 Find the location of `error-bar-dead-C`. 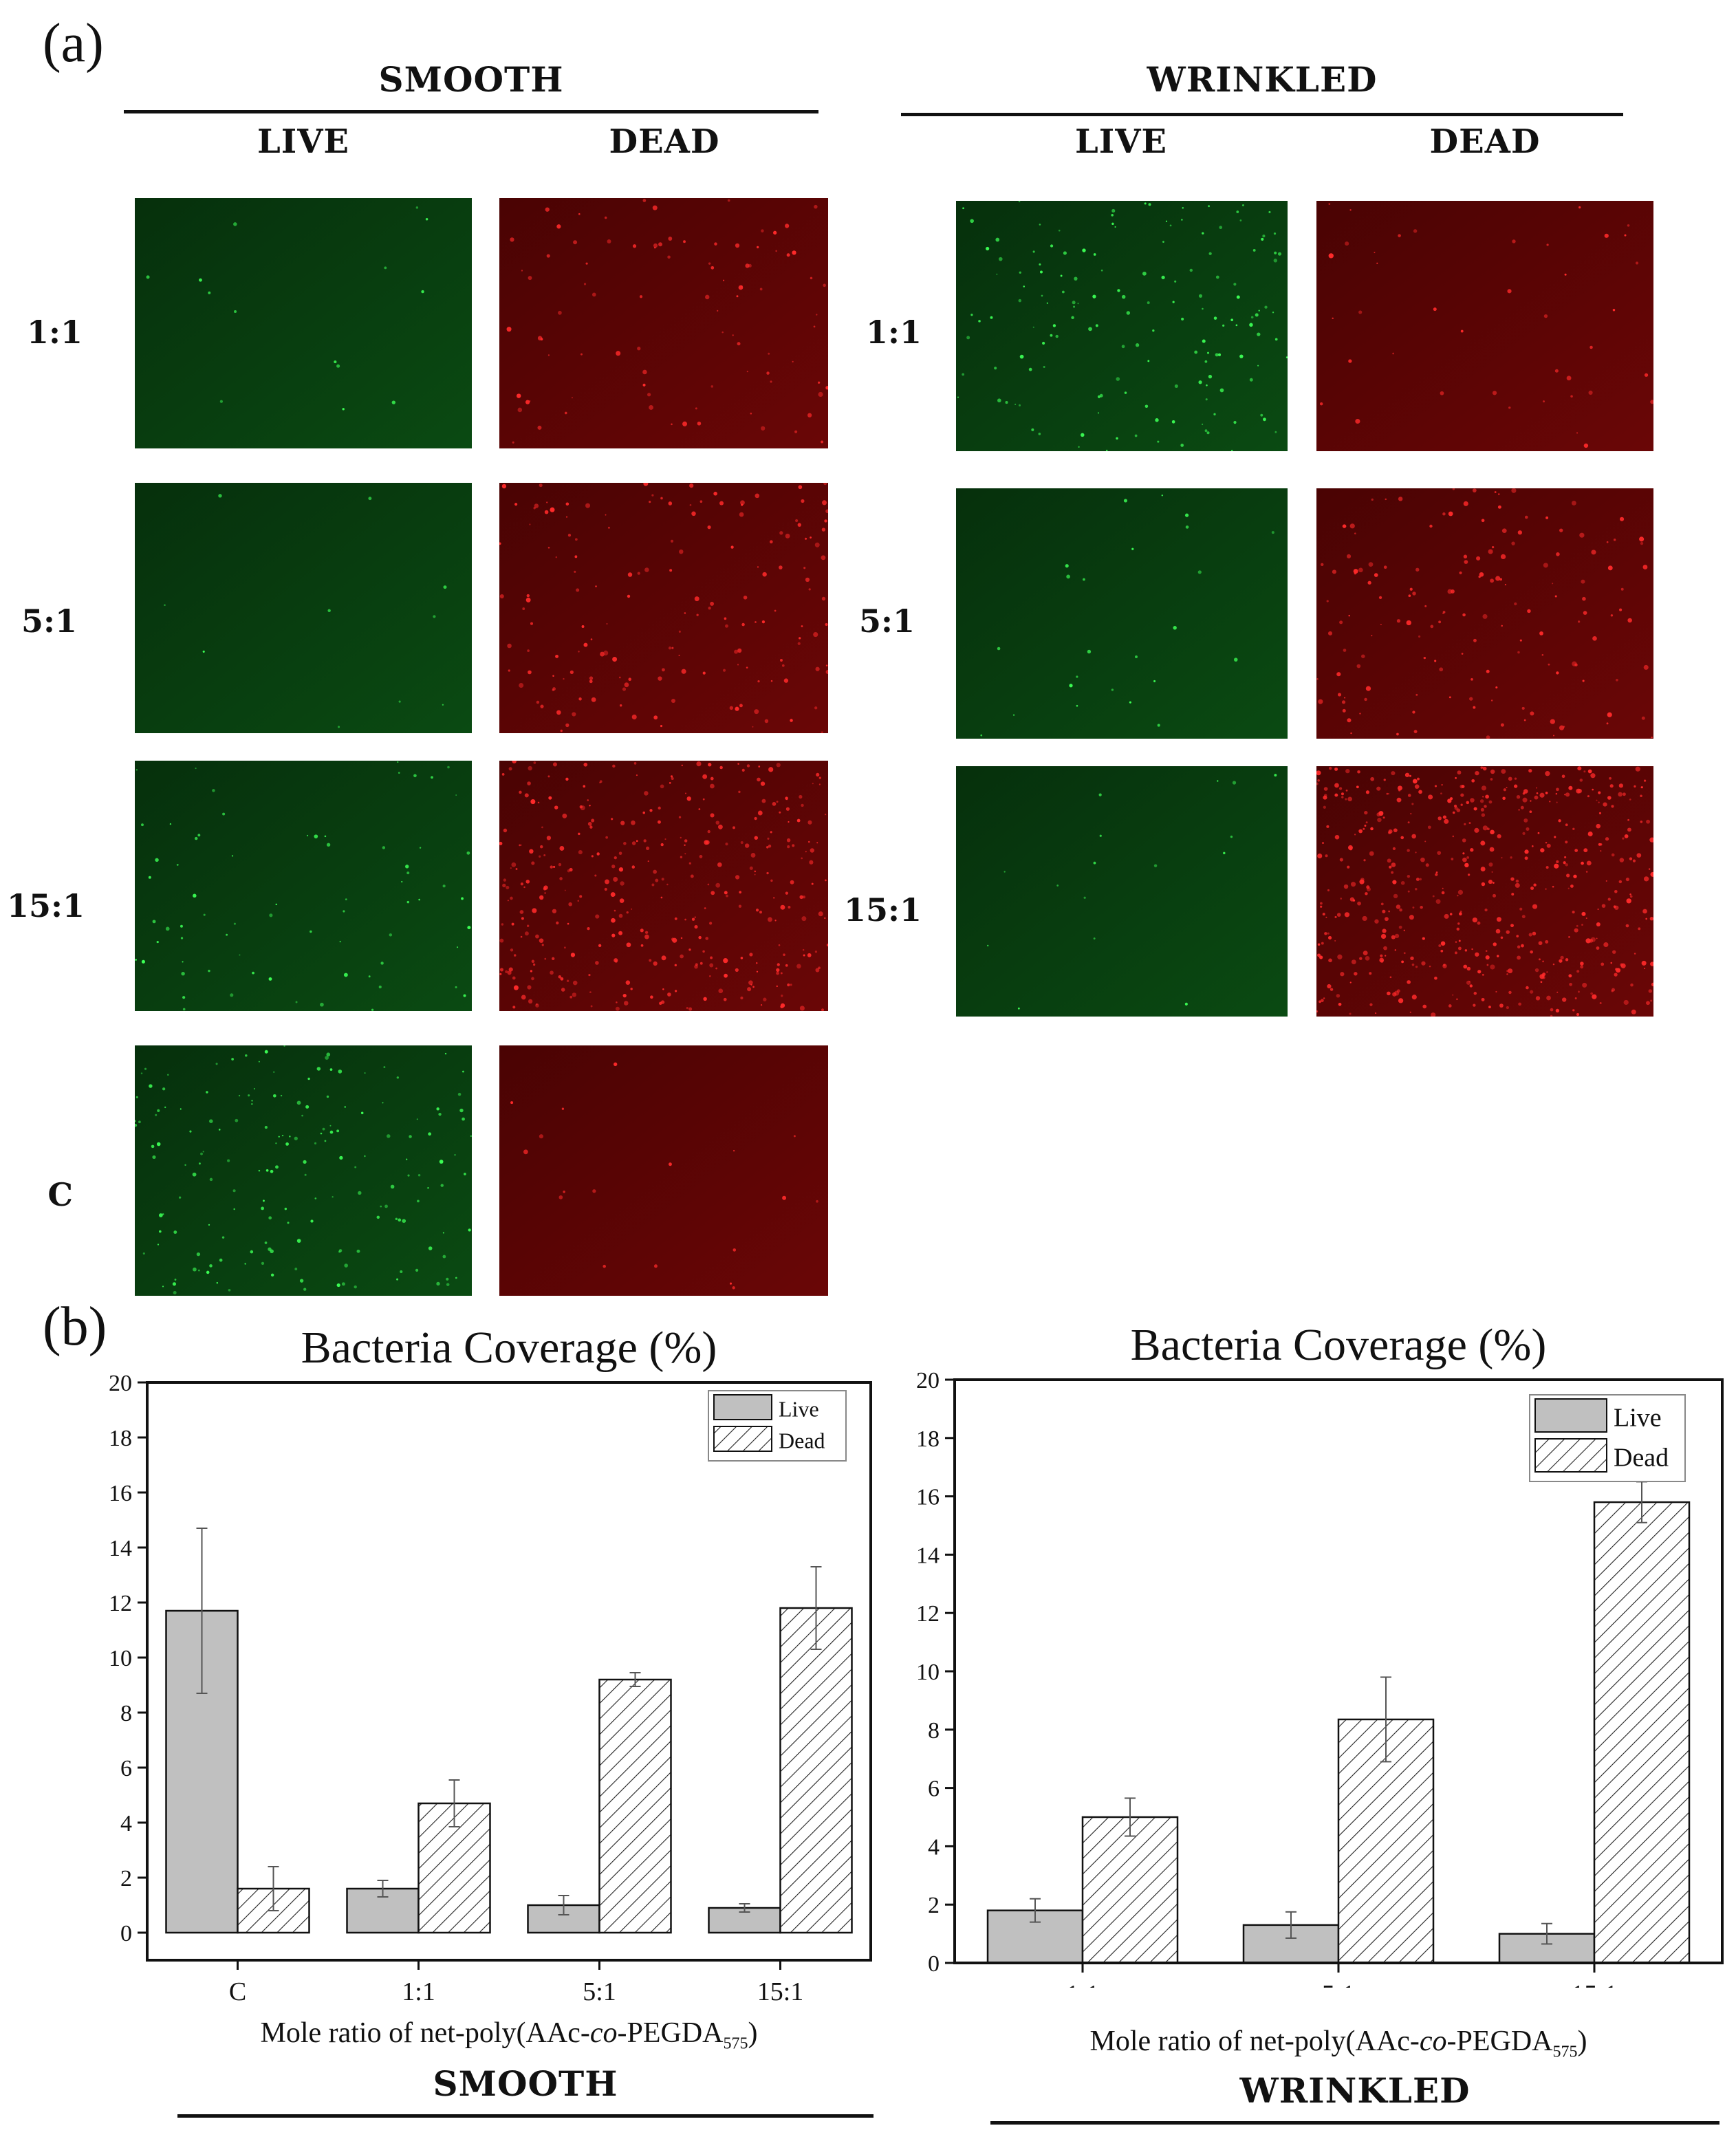

error-bar-dead-C is located at coordinates (273, 1889).